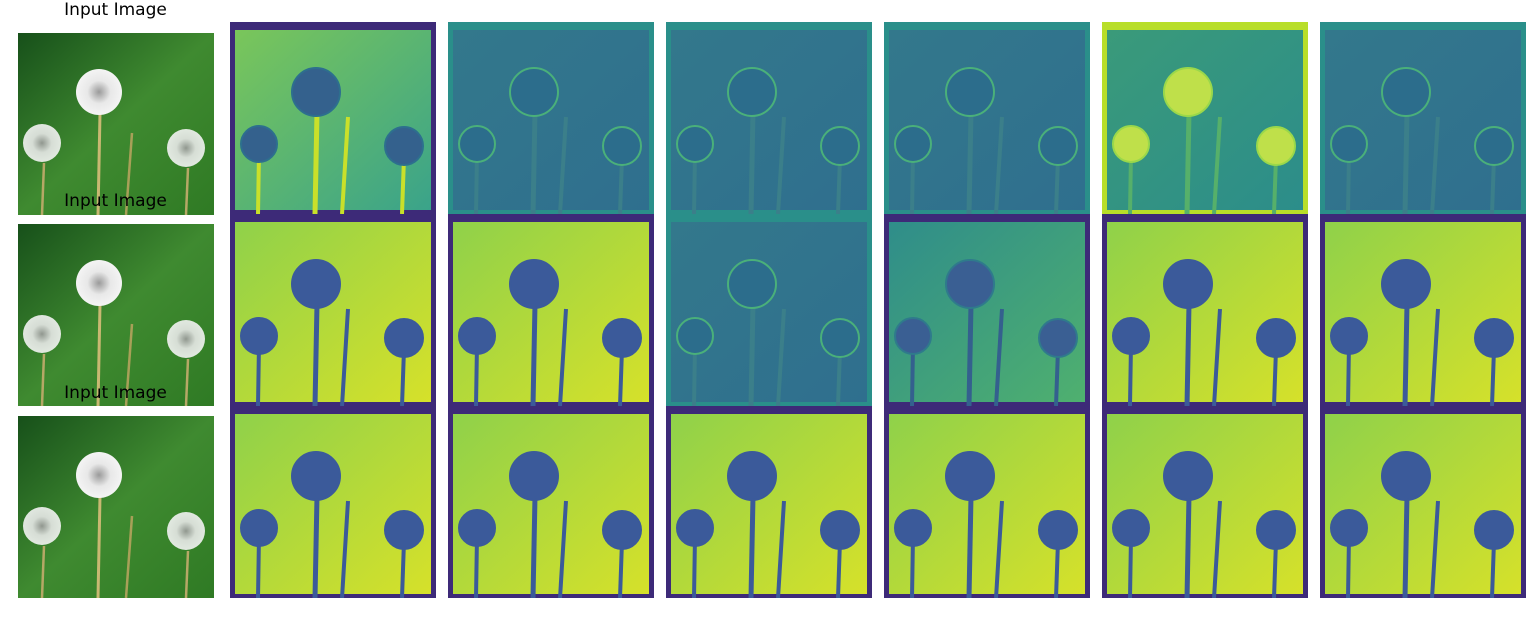  I want to click on feature-map-r2-c3, so click(769, 310).